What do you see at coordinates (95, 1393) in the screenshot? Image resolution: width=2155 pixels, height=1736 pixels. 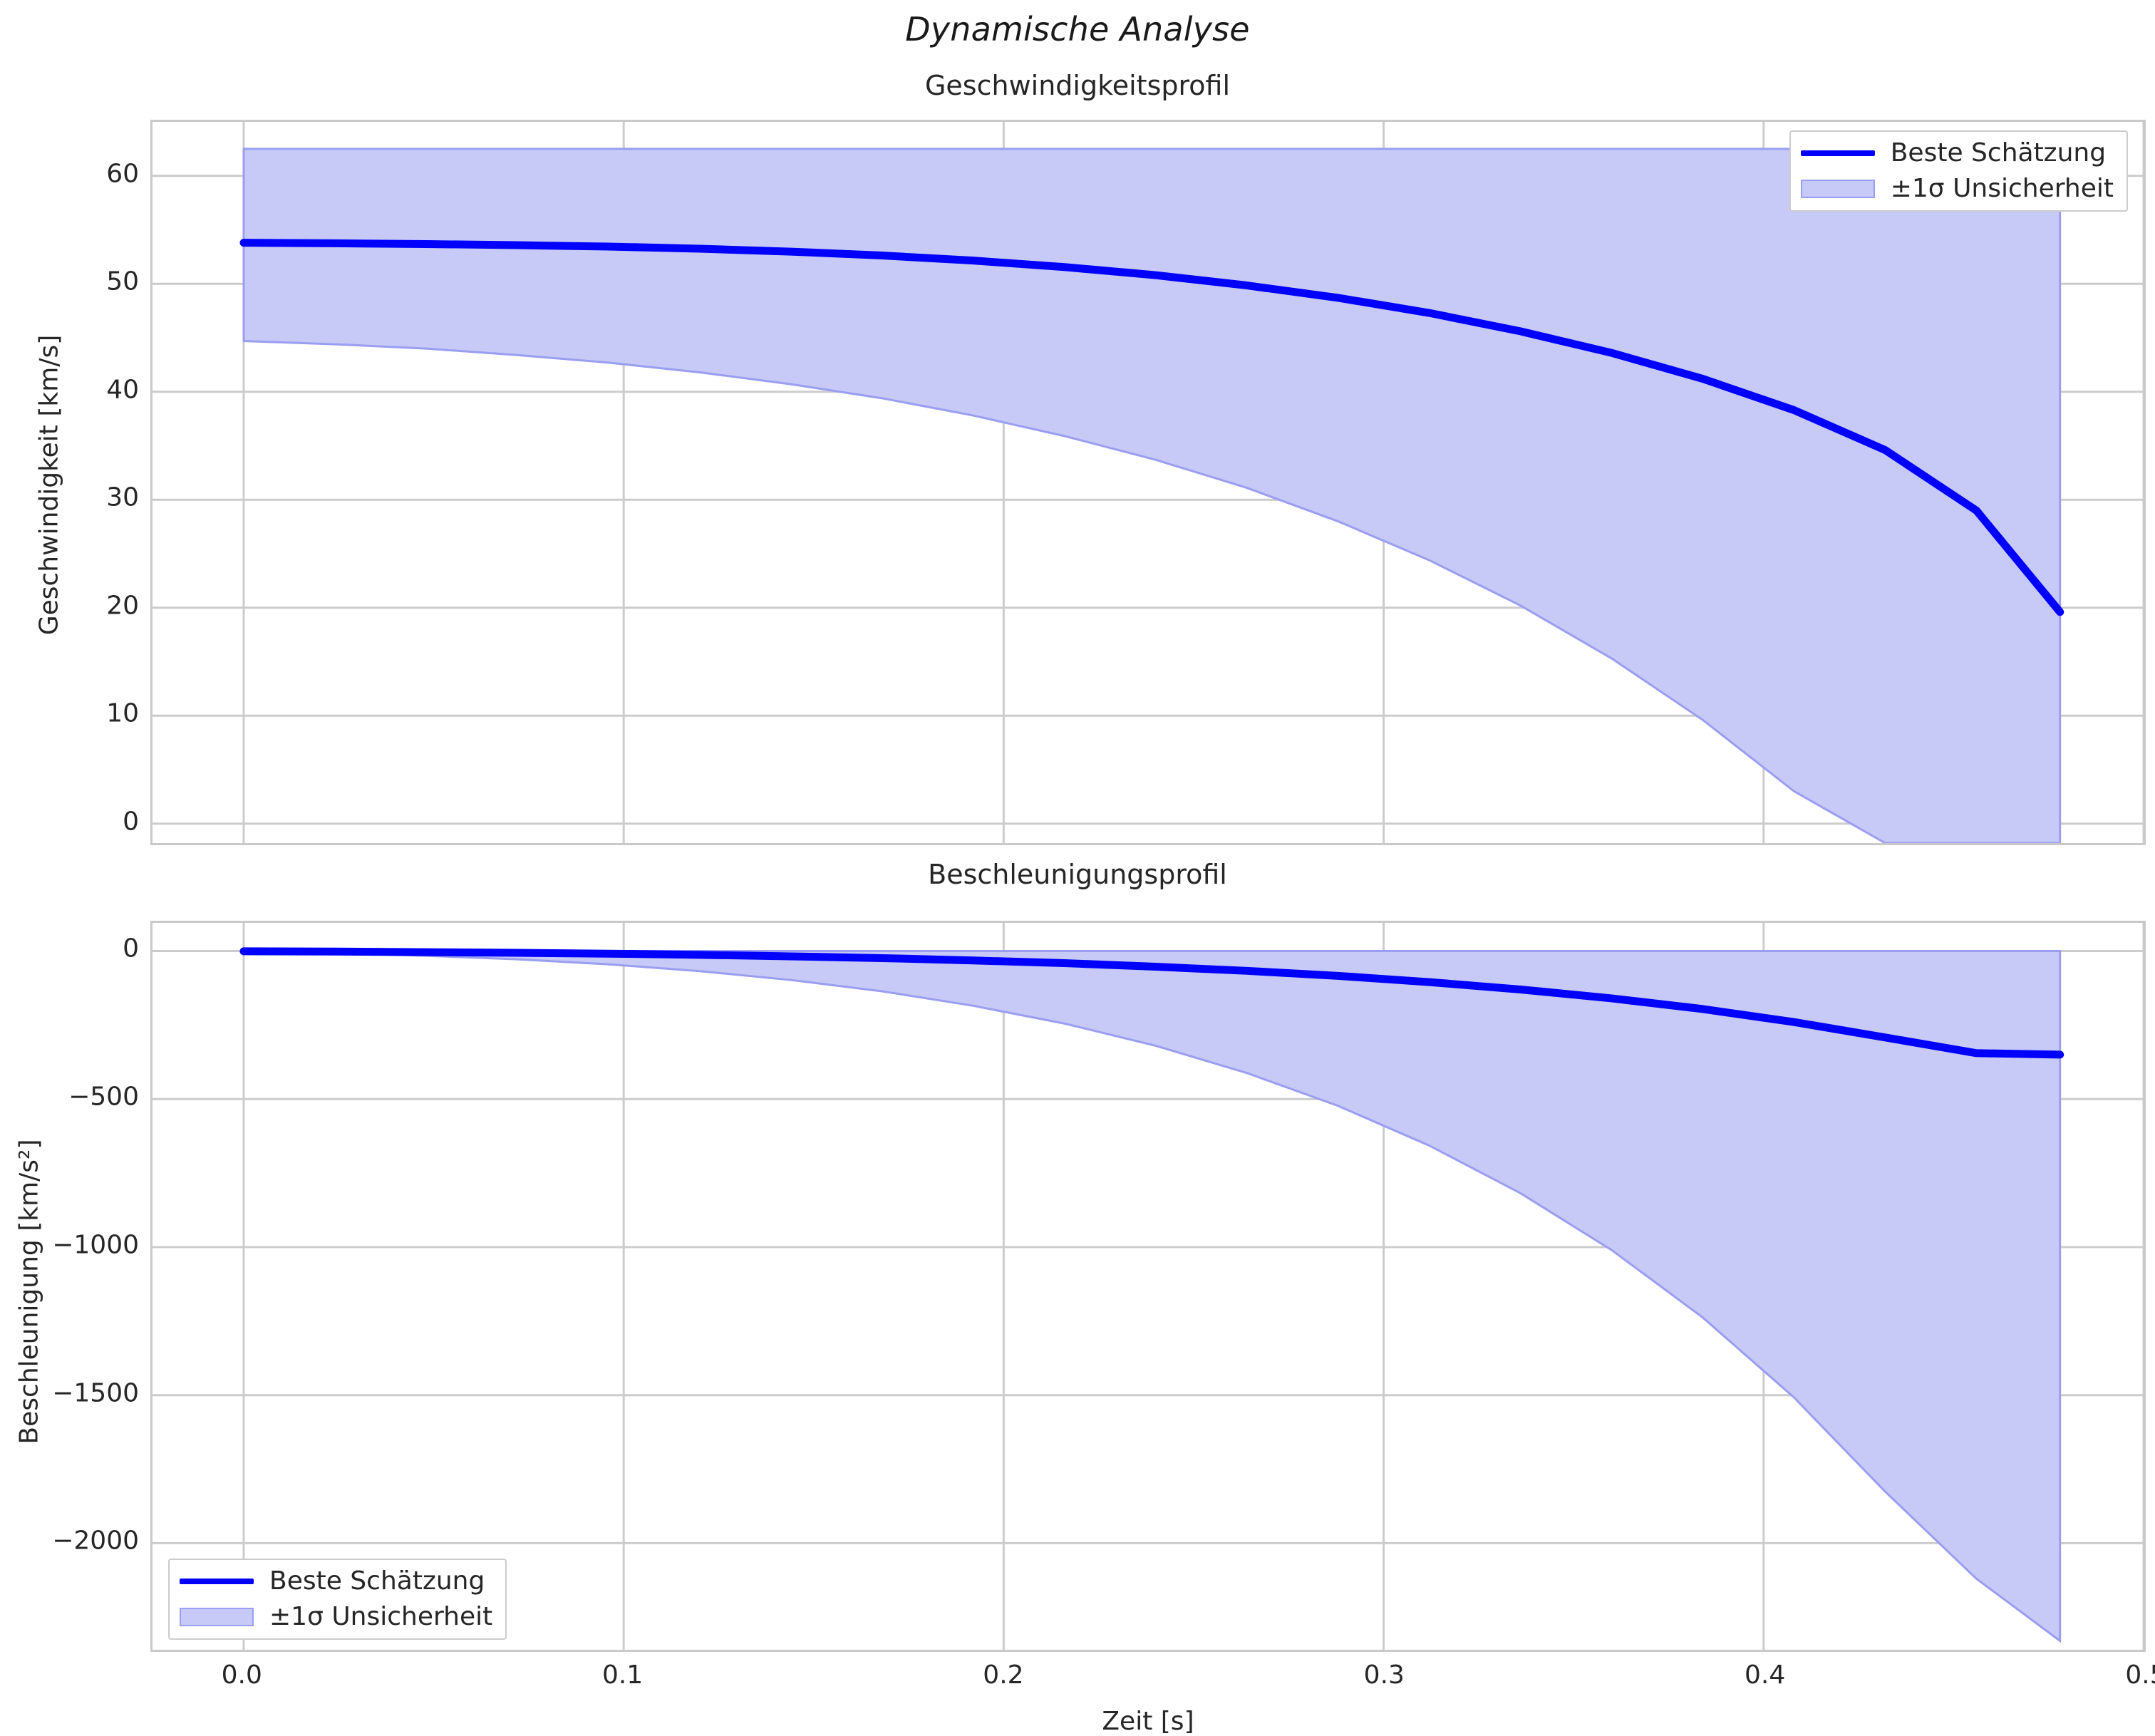 I see `acceleration-ytick-label: −1500` at bounding box center [95, 1393].